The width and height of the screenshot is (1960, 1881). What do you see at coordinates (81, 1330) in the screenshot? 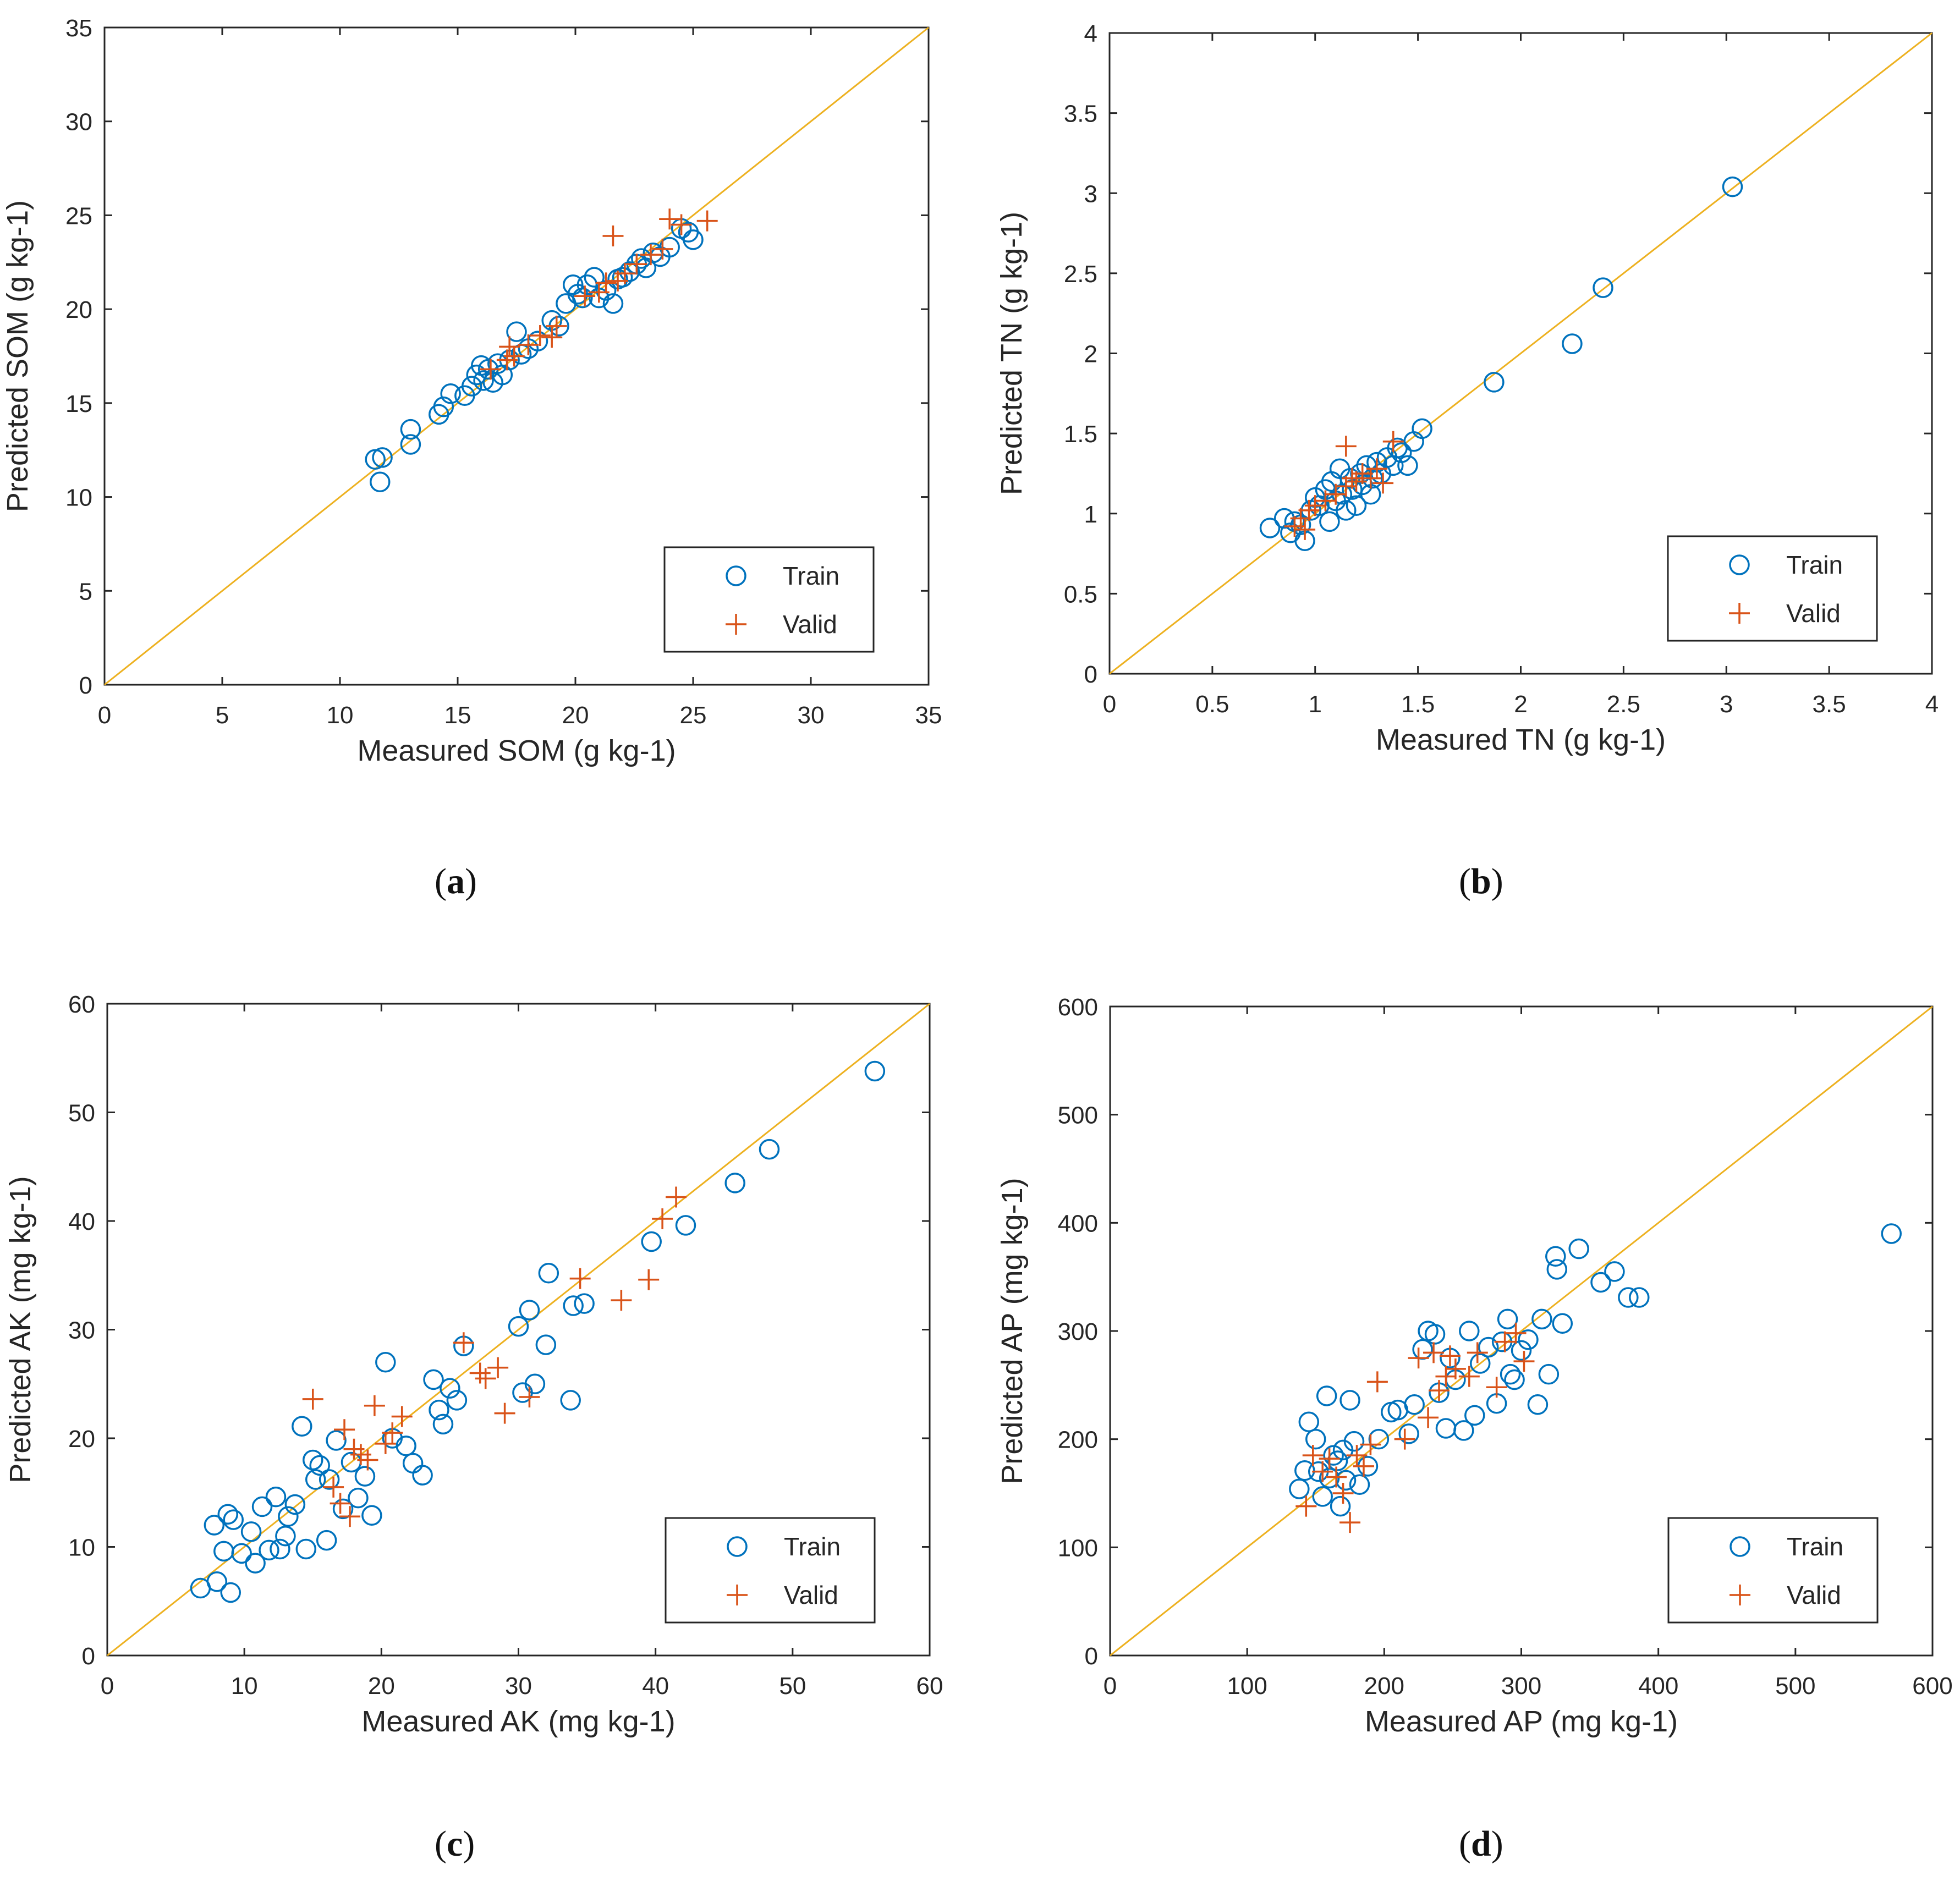
I see `y-tick-label: 30` at bounding box center [81, 1330].